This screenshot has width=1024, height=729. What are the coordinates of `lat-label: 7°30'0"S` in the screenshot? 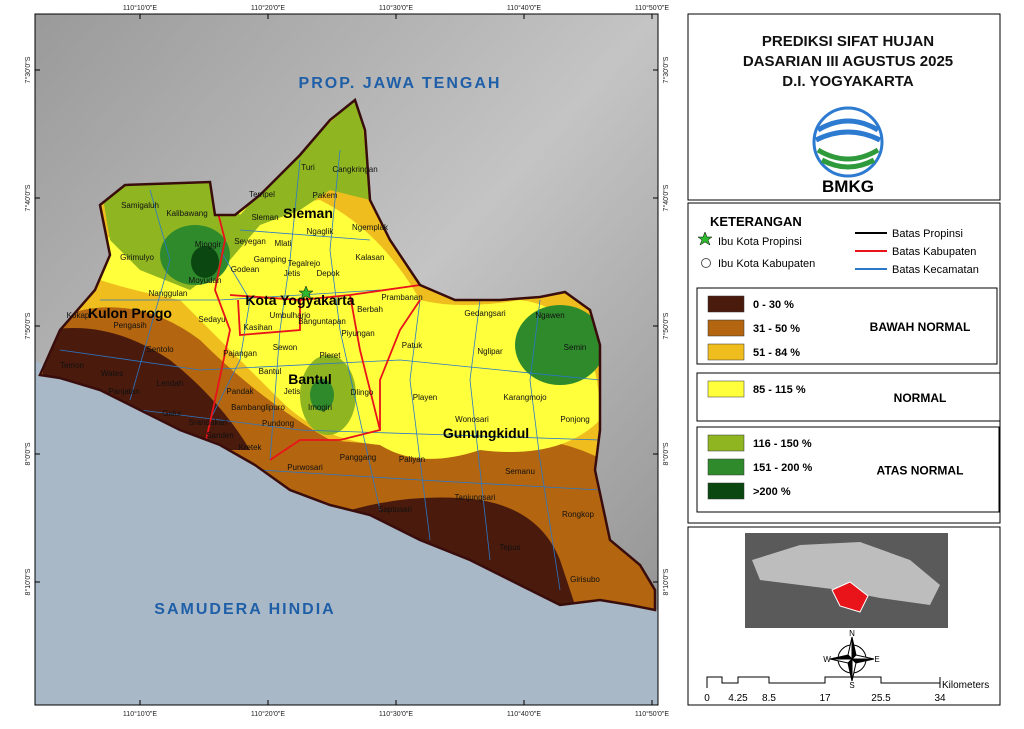 It's located at (666, 69).